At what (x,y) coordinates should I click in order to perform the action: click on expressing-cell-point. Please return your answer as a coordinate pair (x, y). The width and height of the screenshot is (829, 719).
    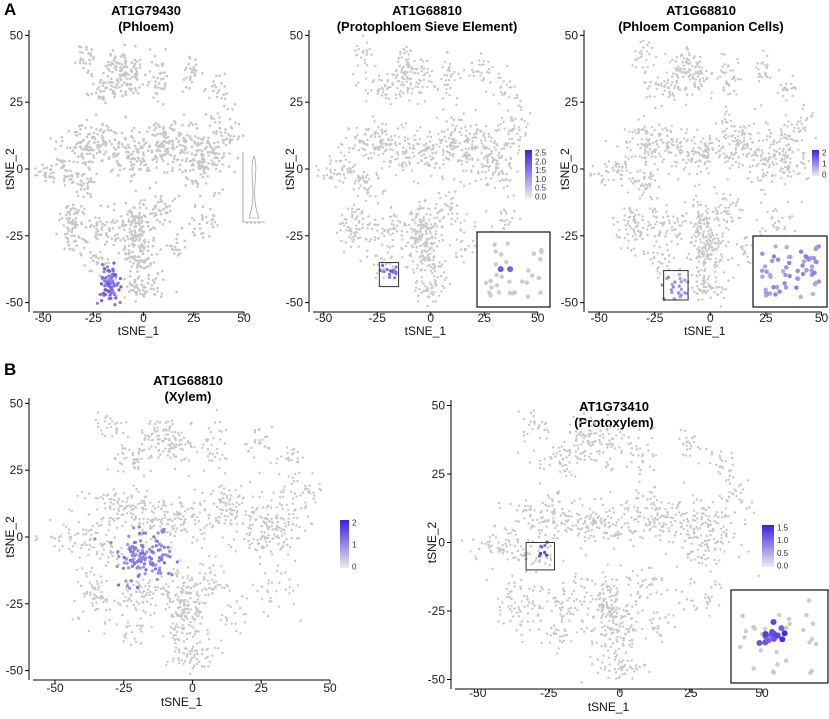
    Looking at the image, I should click on (121, 287).